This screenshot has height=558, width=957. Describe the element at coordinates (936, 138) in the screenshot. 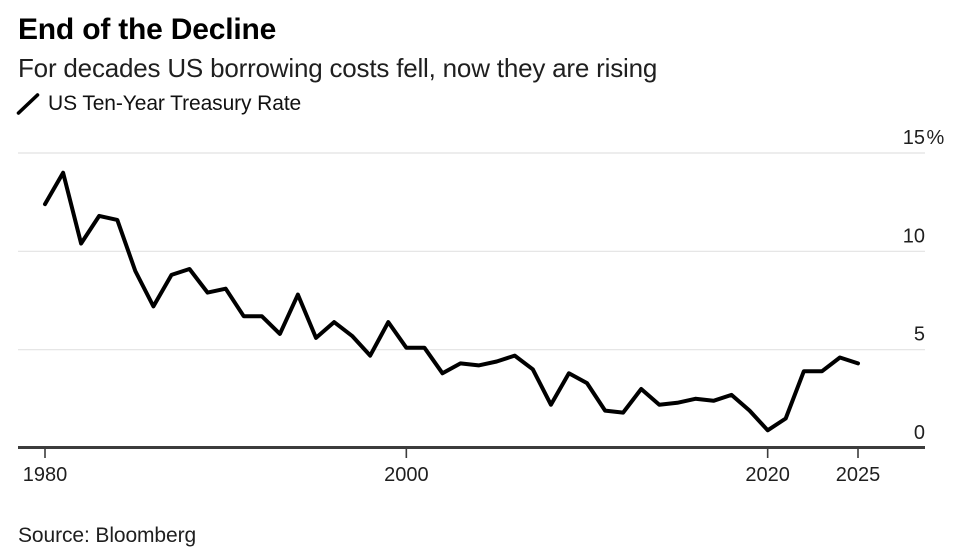

I see `y-tick-unit: %` at that location.